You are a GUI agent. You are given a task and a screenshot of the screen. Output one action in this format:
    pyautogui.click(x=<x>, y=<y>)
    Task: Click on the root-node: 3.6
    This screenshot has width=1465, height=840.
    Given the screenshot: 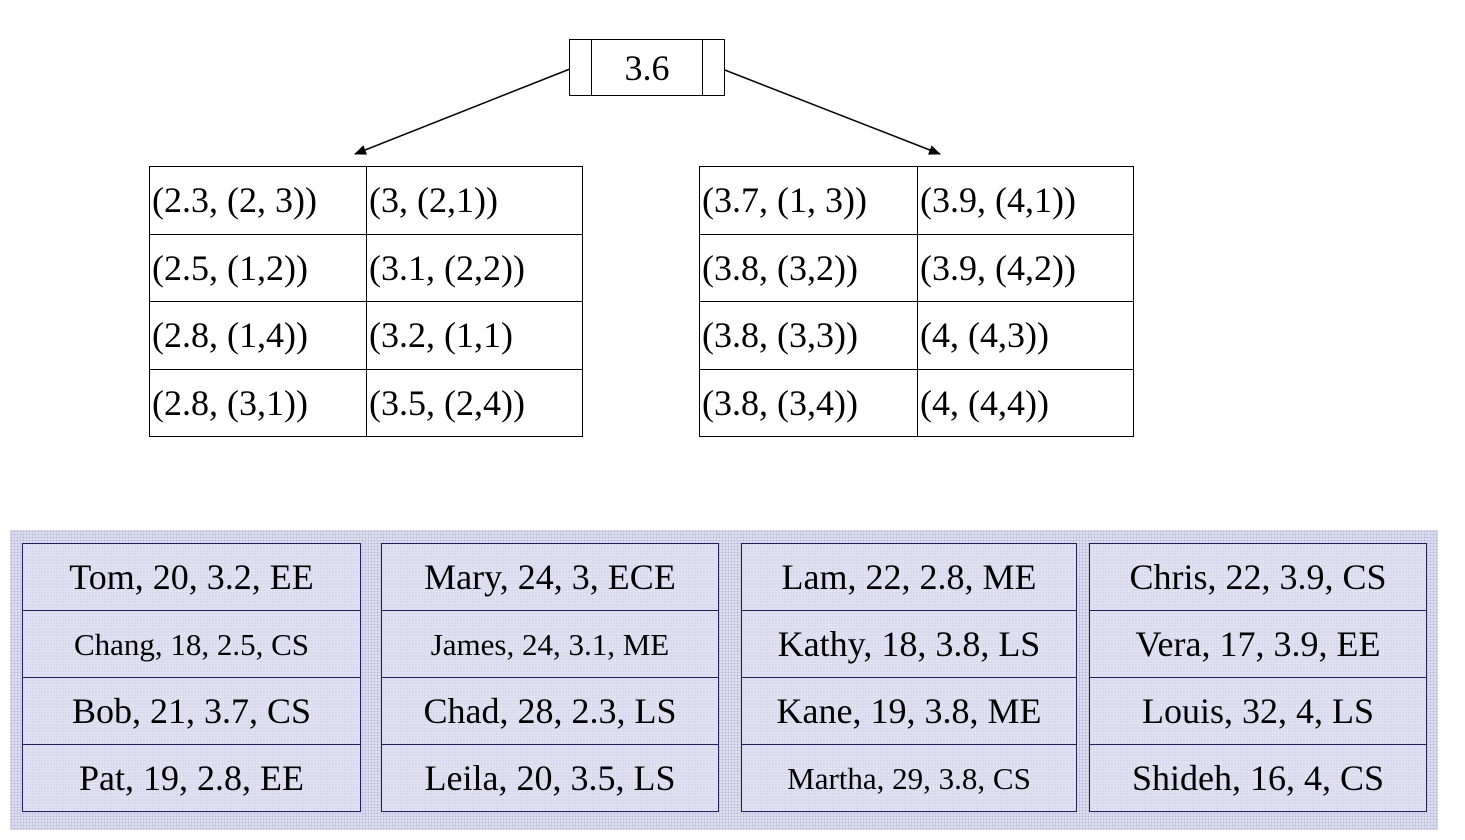 What is the action you would take?
    pyautogui.click(x=647, y=67)
    